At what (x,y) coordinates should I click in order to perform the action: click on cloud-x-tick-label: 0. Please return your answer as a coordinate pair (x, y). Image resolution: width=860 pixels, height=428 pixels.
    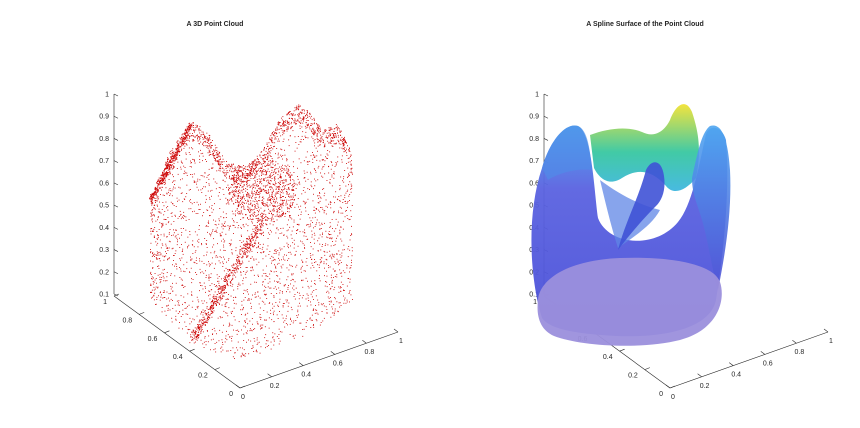
    Looking at the image, I should click on (243, 397).